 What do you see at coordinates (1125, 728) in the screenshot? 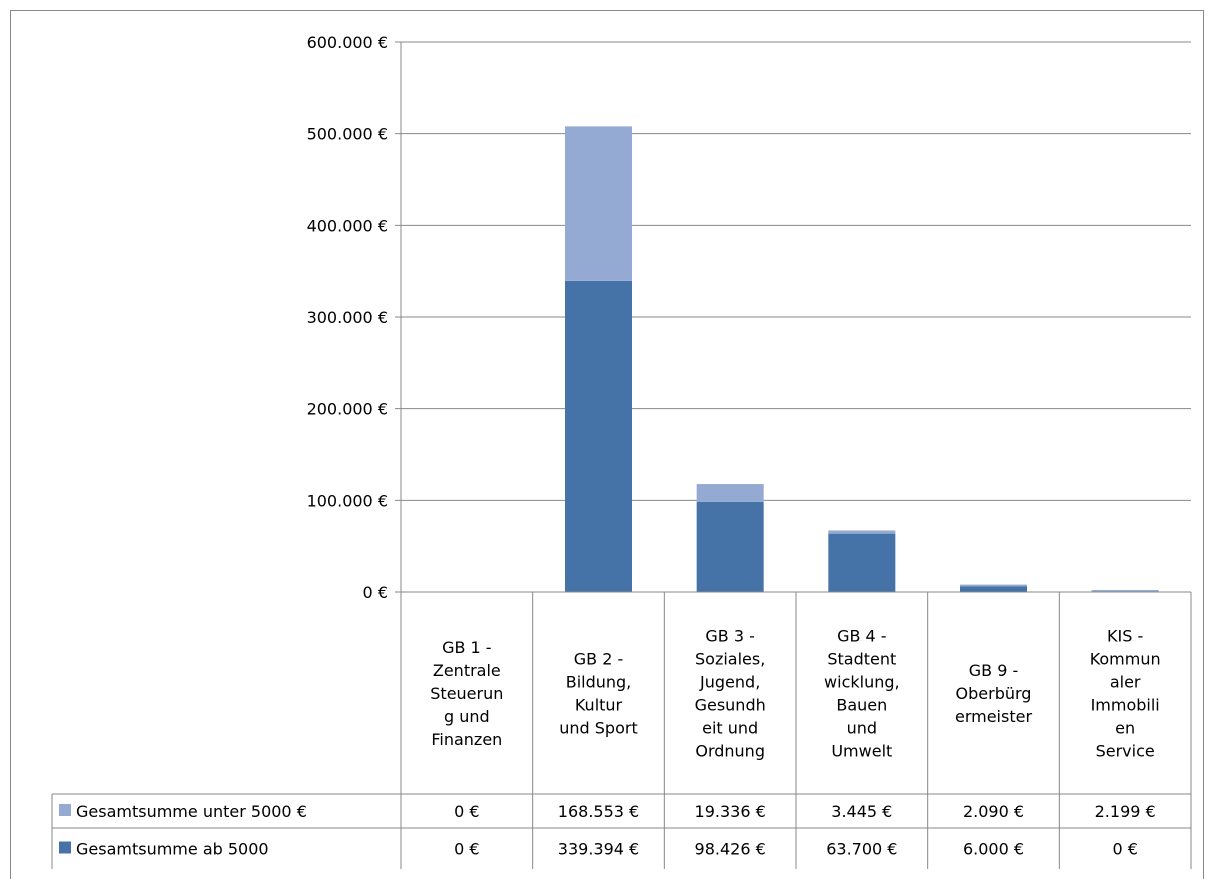
I see `category-label-line: en` at bounding box center [1125, 728].